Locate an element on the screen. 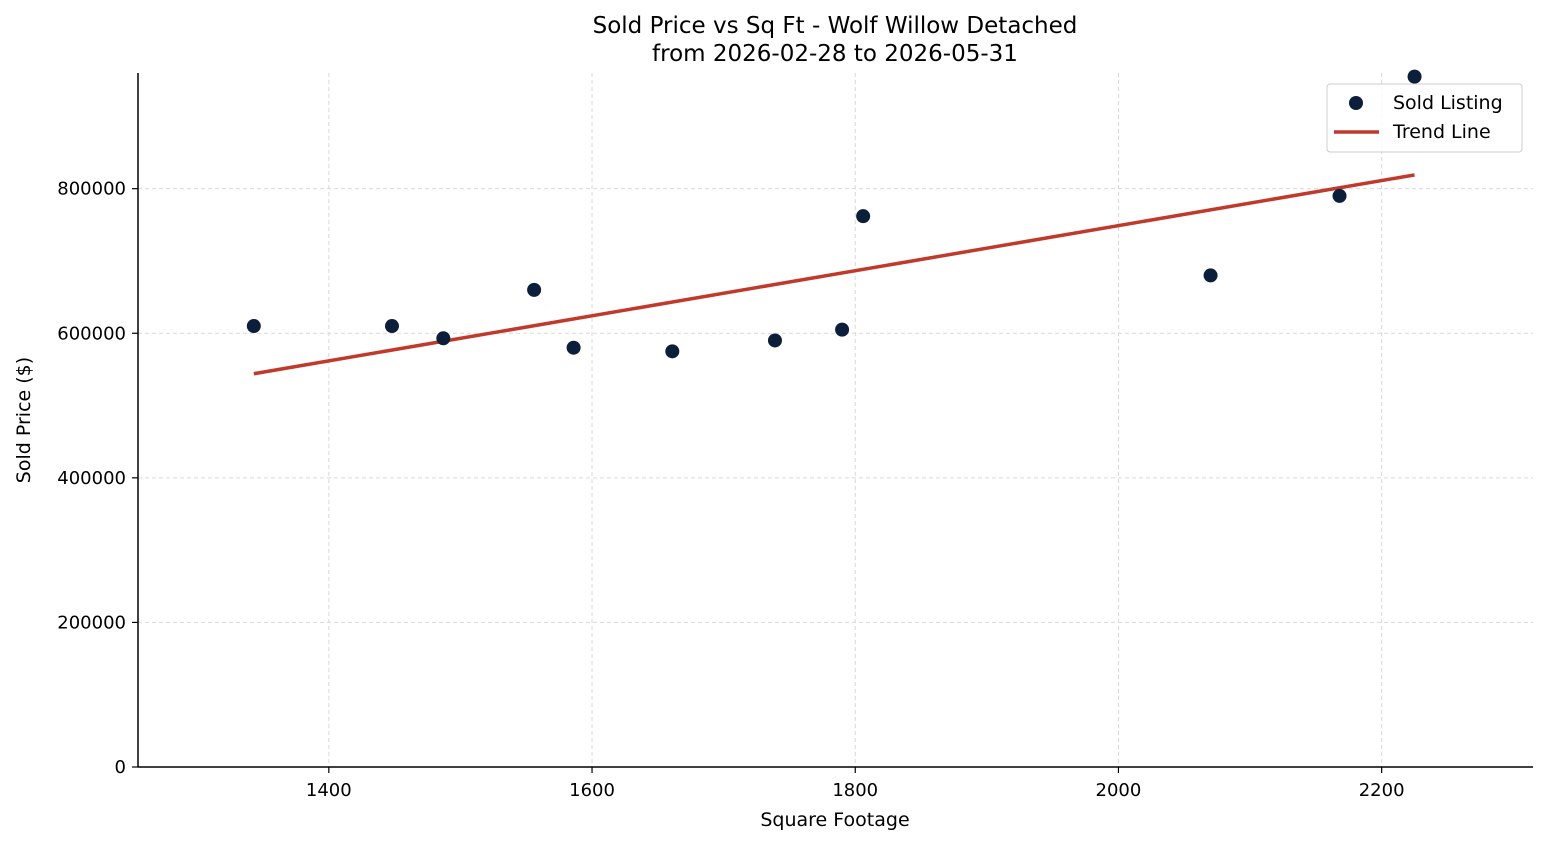  y-axis-label: Sold Price ($) is located at coordinates (24, 420).